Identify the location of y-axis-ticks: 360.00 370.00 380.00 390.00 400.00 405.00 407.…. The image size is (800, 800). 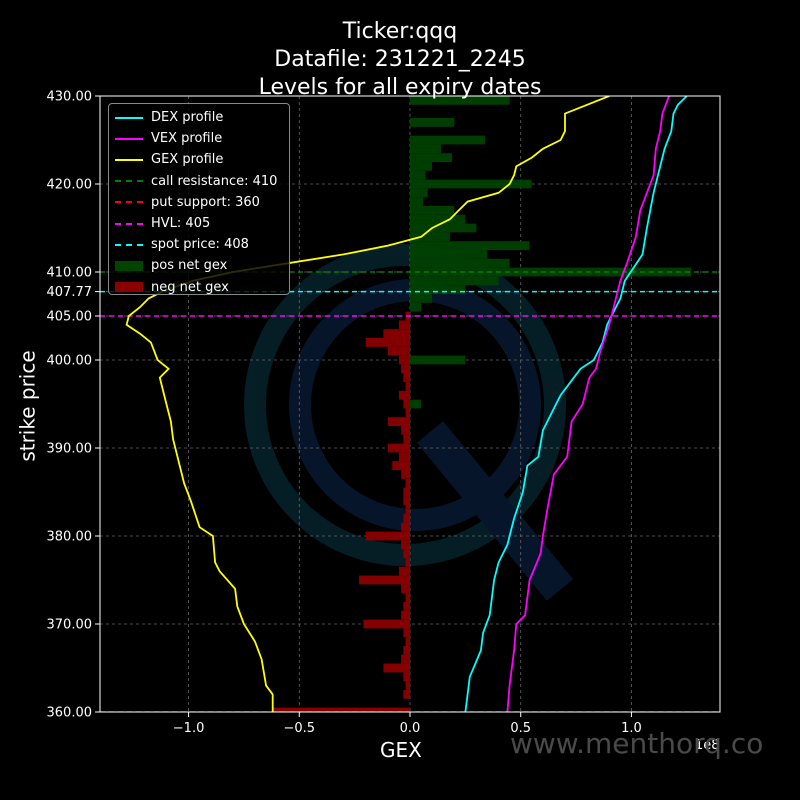
(73, 405).